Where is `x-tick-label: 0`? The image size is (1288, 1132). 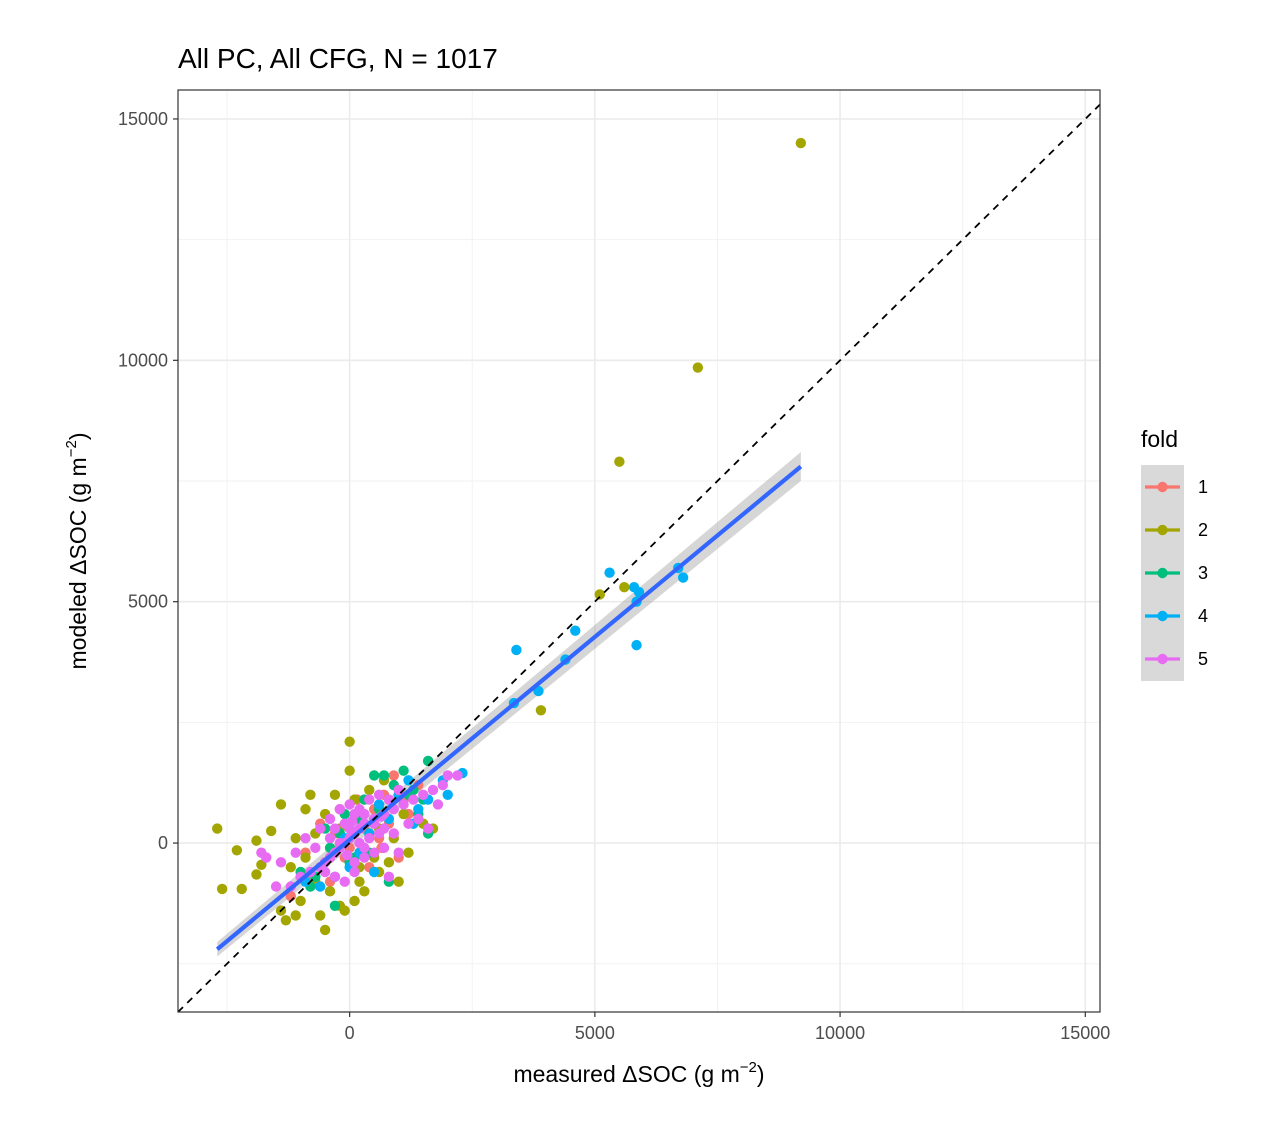
x-tick-label: 0 is located at coordinates (350, 1033).